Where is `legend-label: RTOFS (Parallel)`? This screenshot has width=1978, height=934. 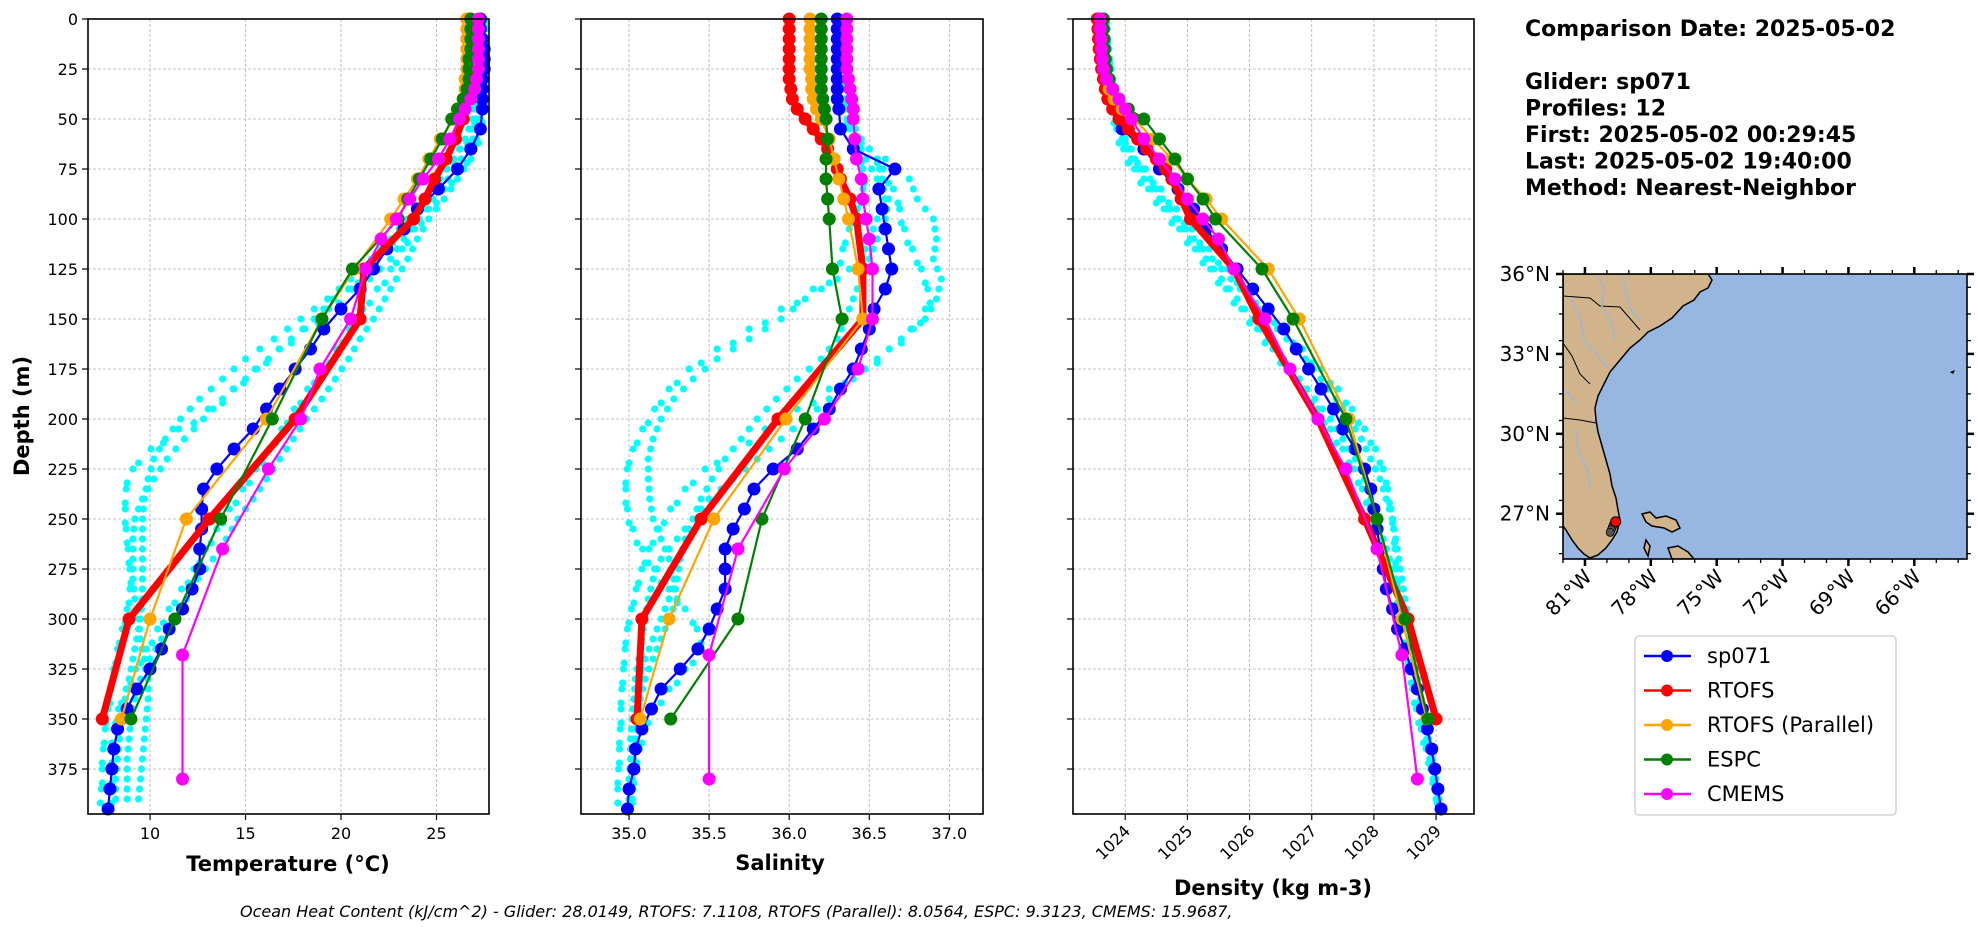 legend-label: RTOFS (Parallel) is located at coordinates (1790, 725).